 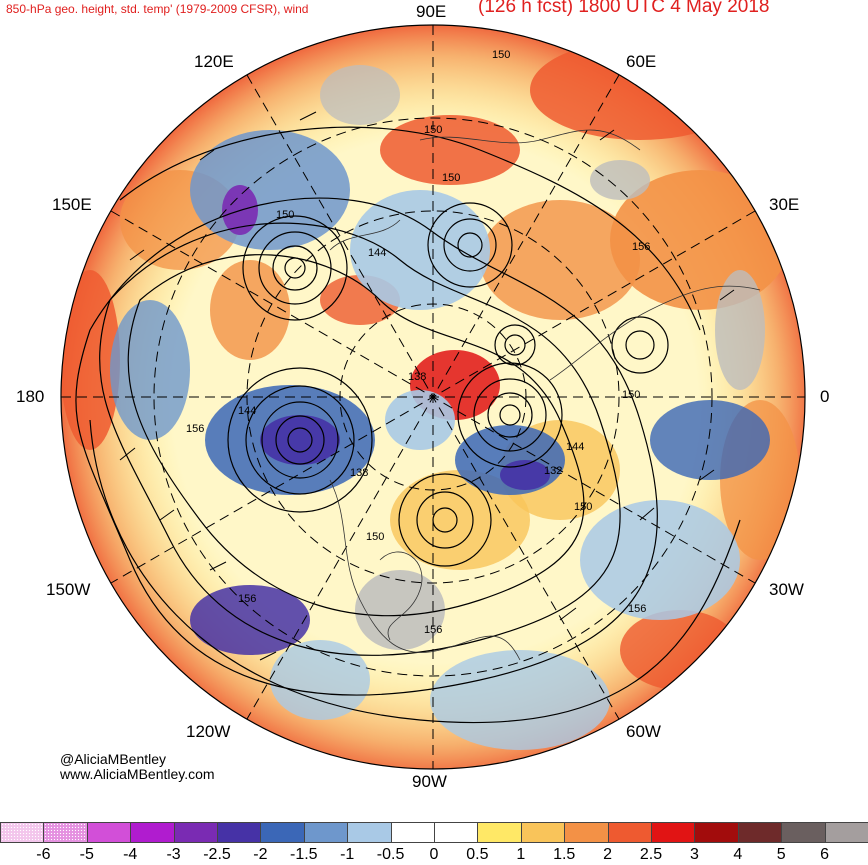 I want to click on lon-label-120e: 120E, so click(x=214, y=61).